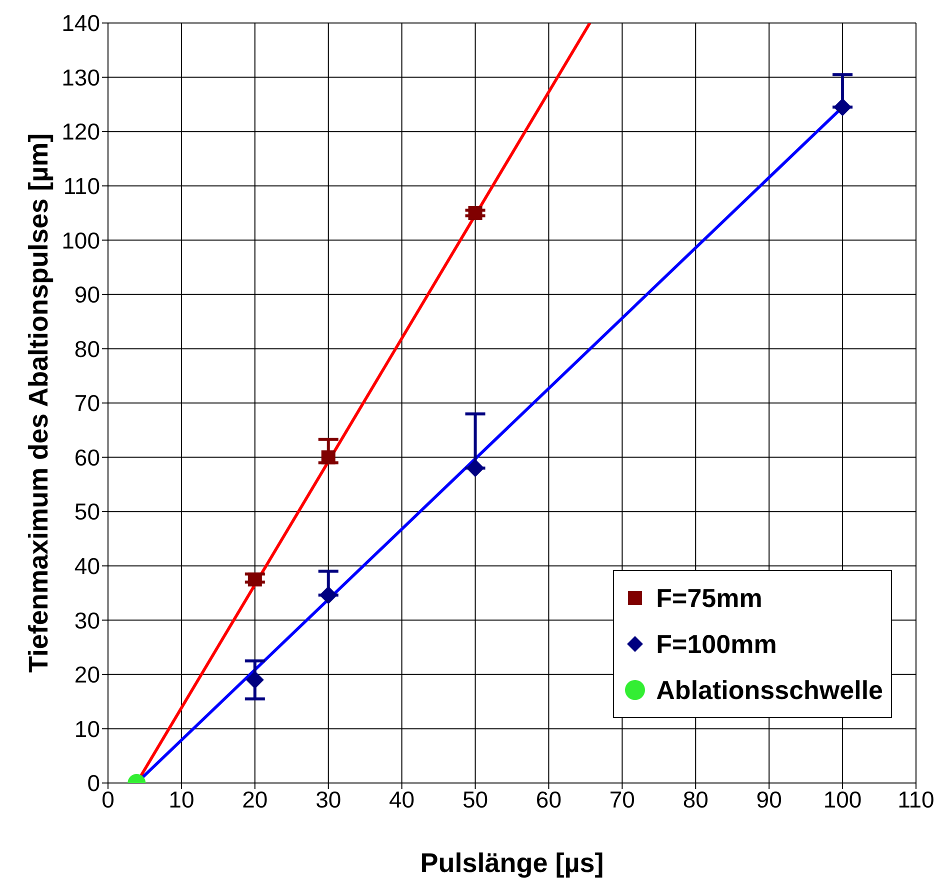 The height and width of the screenshot is (891, 952). I want to click on y-tick-label: 10, so click(87, 729).